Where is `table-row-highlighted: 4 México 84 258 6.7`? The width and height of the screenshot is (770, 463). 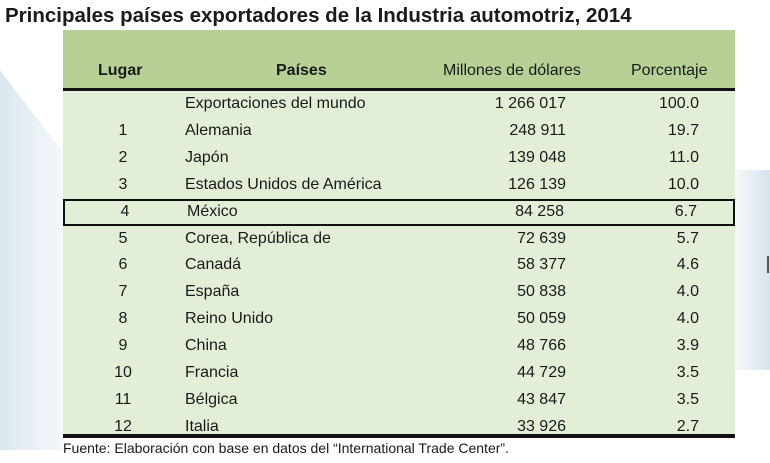 table-row-highlighted: 4 México 84 258 6.7 is located at coordinates (399, 212).